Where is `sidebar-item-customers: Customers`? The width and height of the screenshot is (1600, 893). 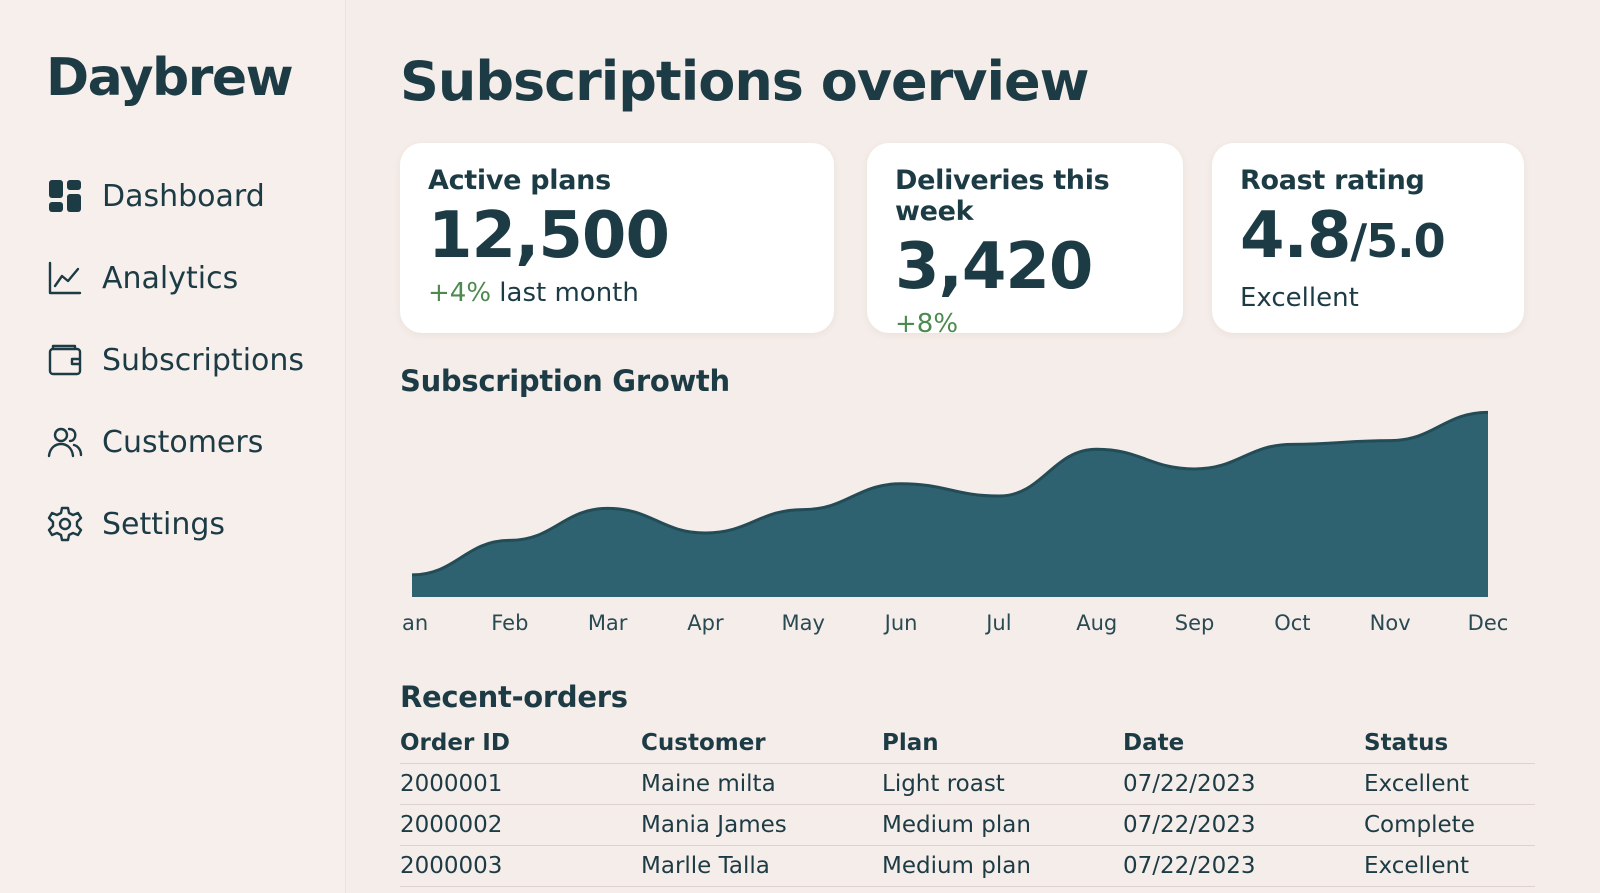
sidebar-item-customers: Customers is located at coordinates (175, 442).